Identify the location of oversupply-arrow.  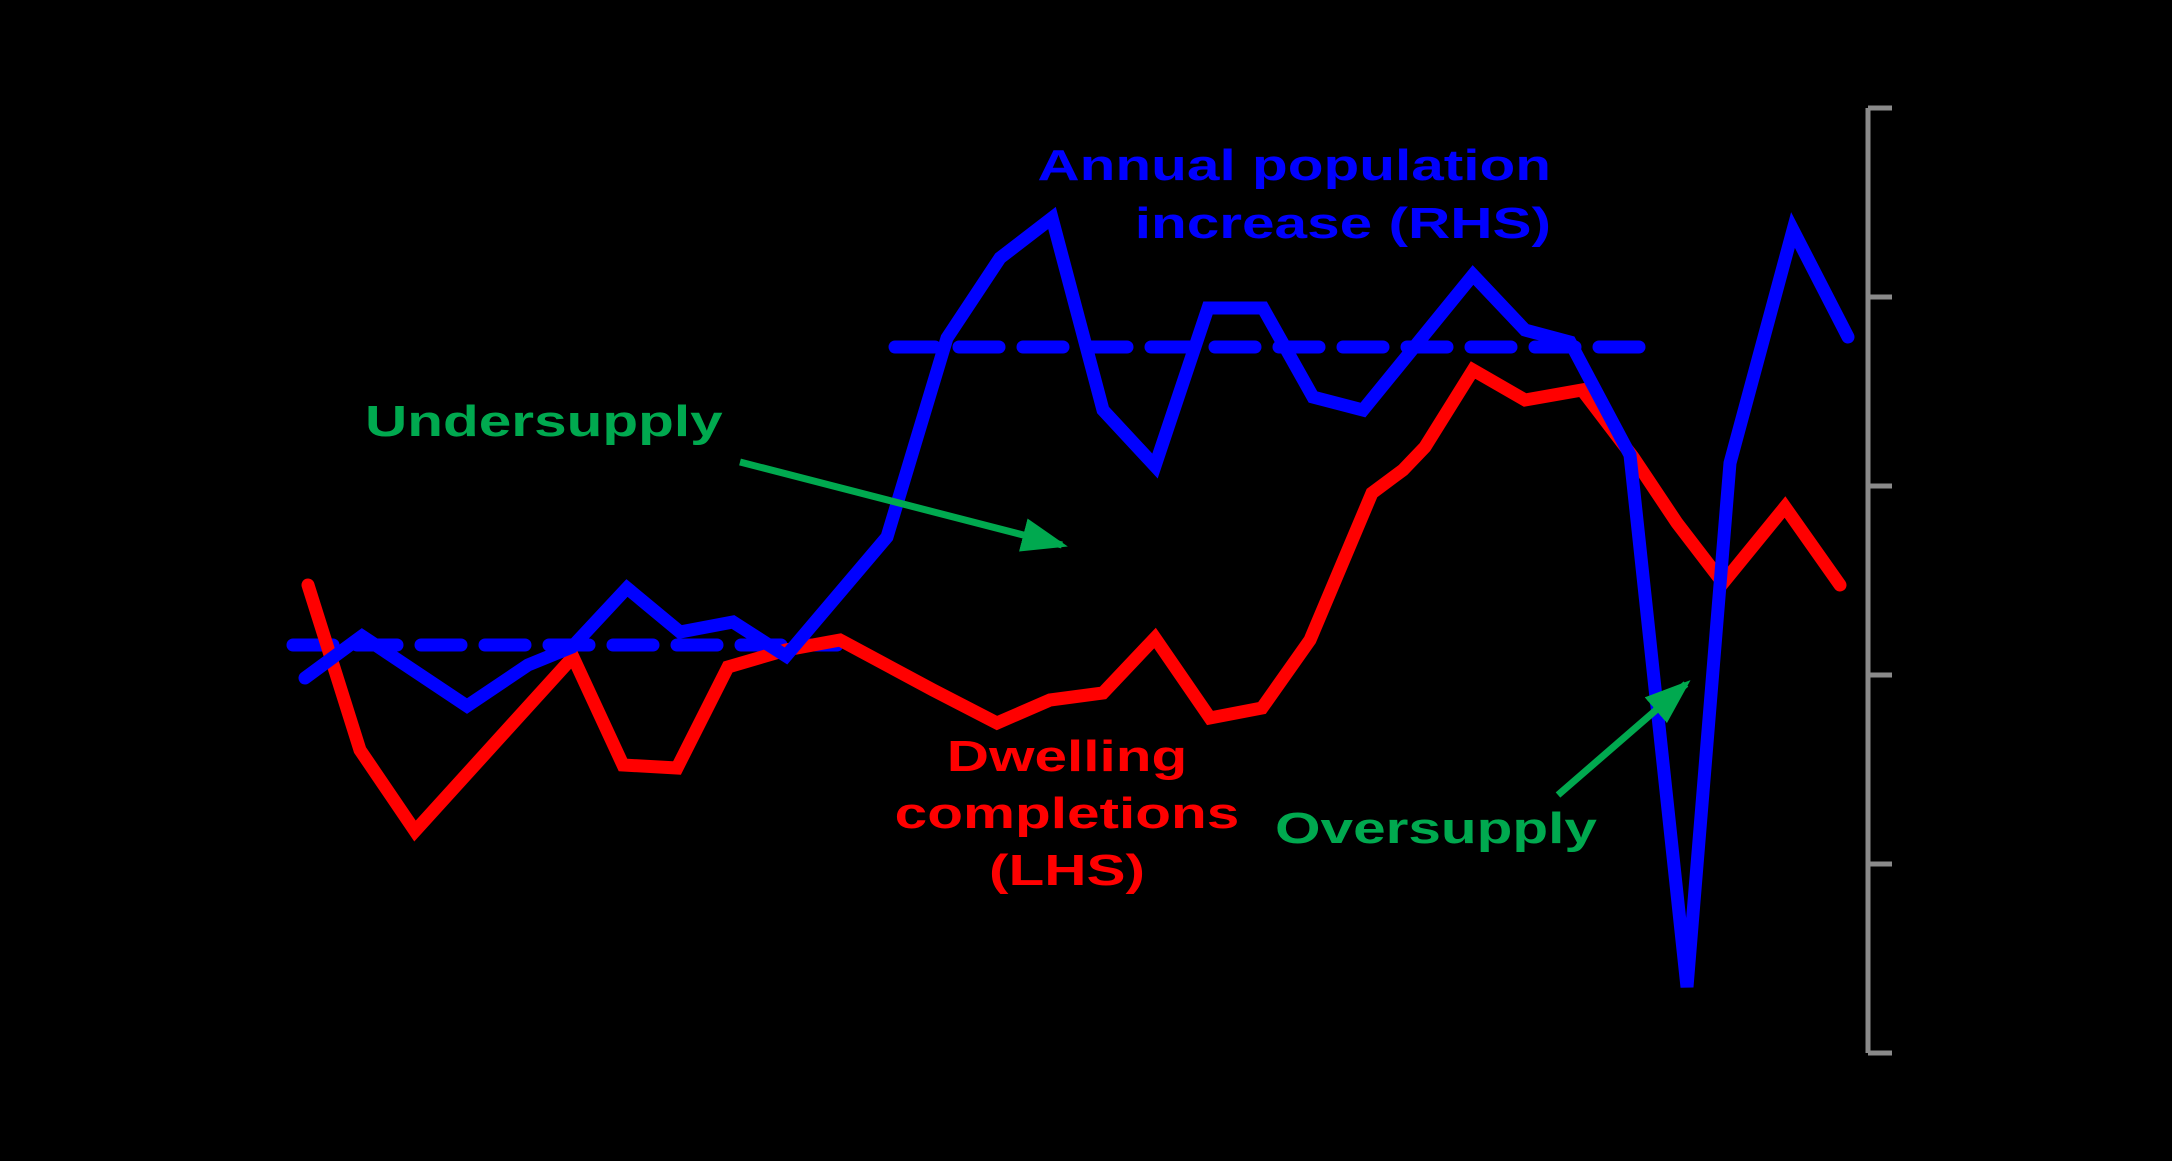
(1623, 739).